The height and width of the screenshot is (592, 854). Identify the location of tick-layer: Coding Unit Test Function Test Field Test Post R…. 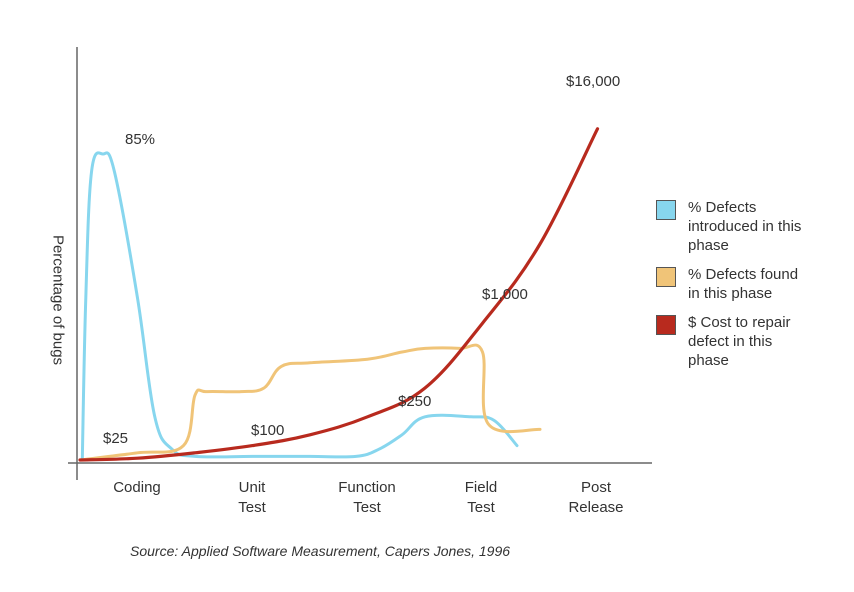
(368, 497).